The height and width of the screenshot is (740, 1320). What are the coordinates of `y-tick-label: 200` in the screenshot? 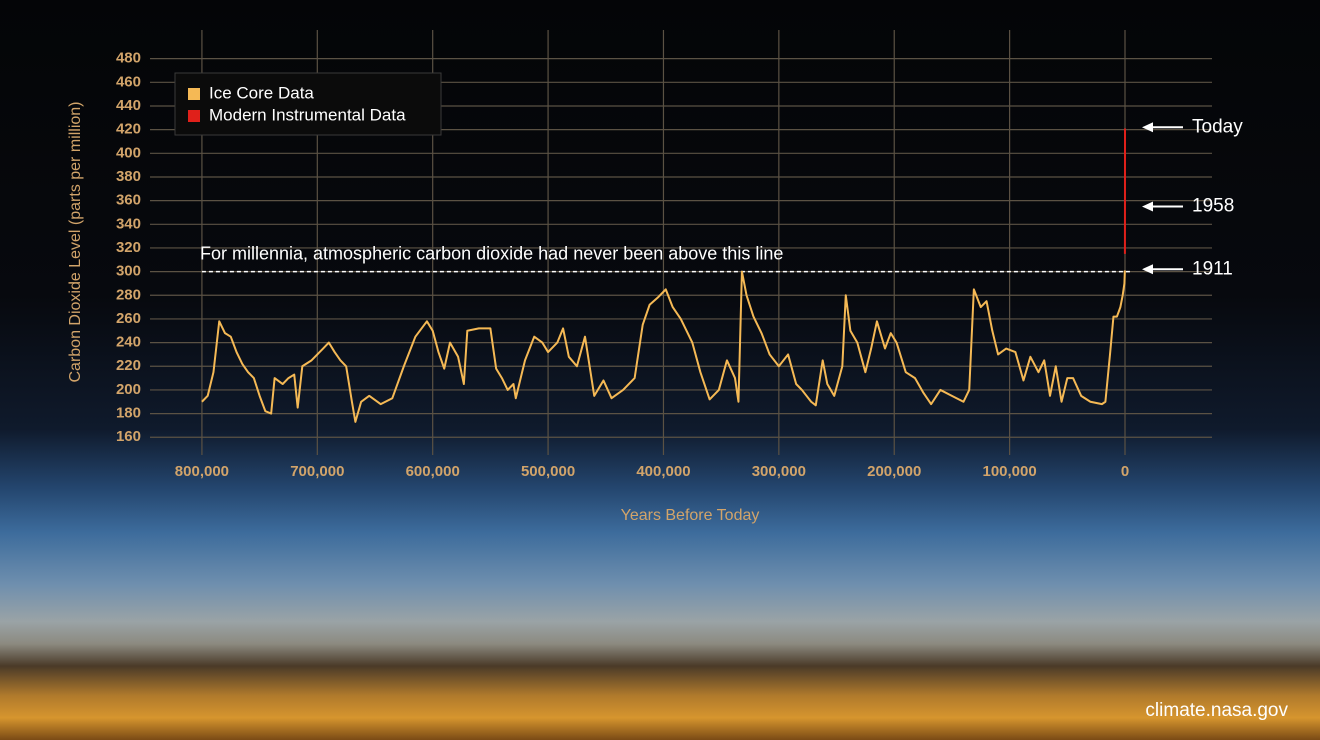 It's located at (128, 389).